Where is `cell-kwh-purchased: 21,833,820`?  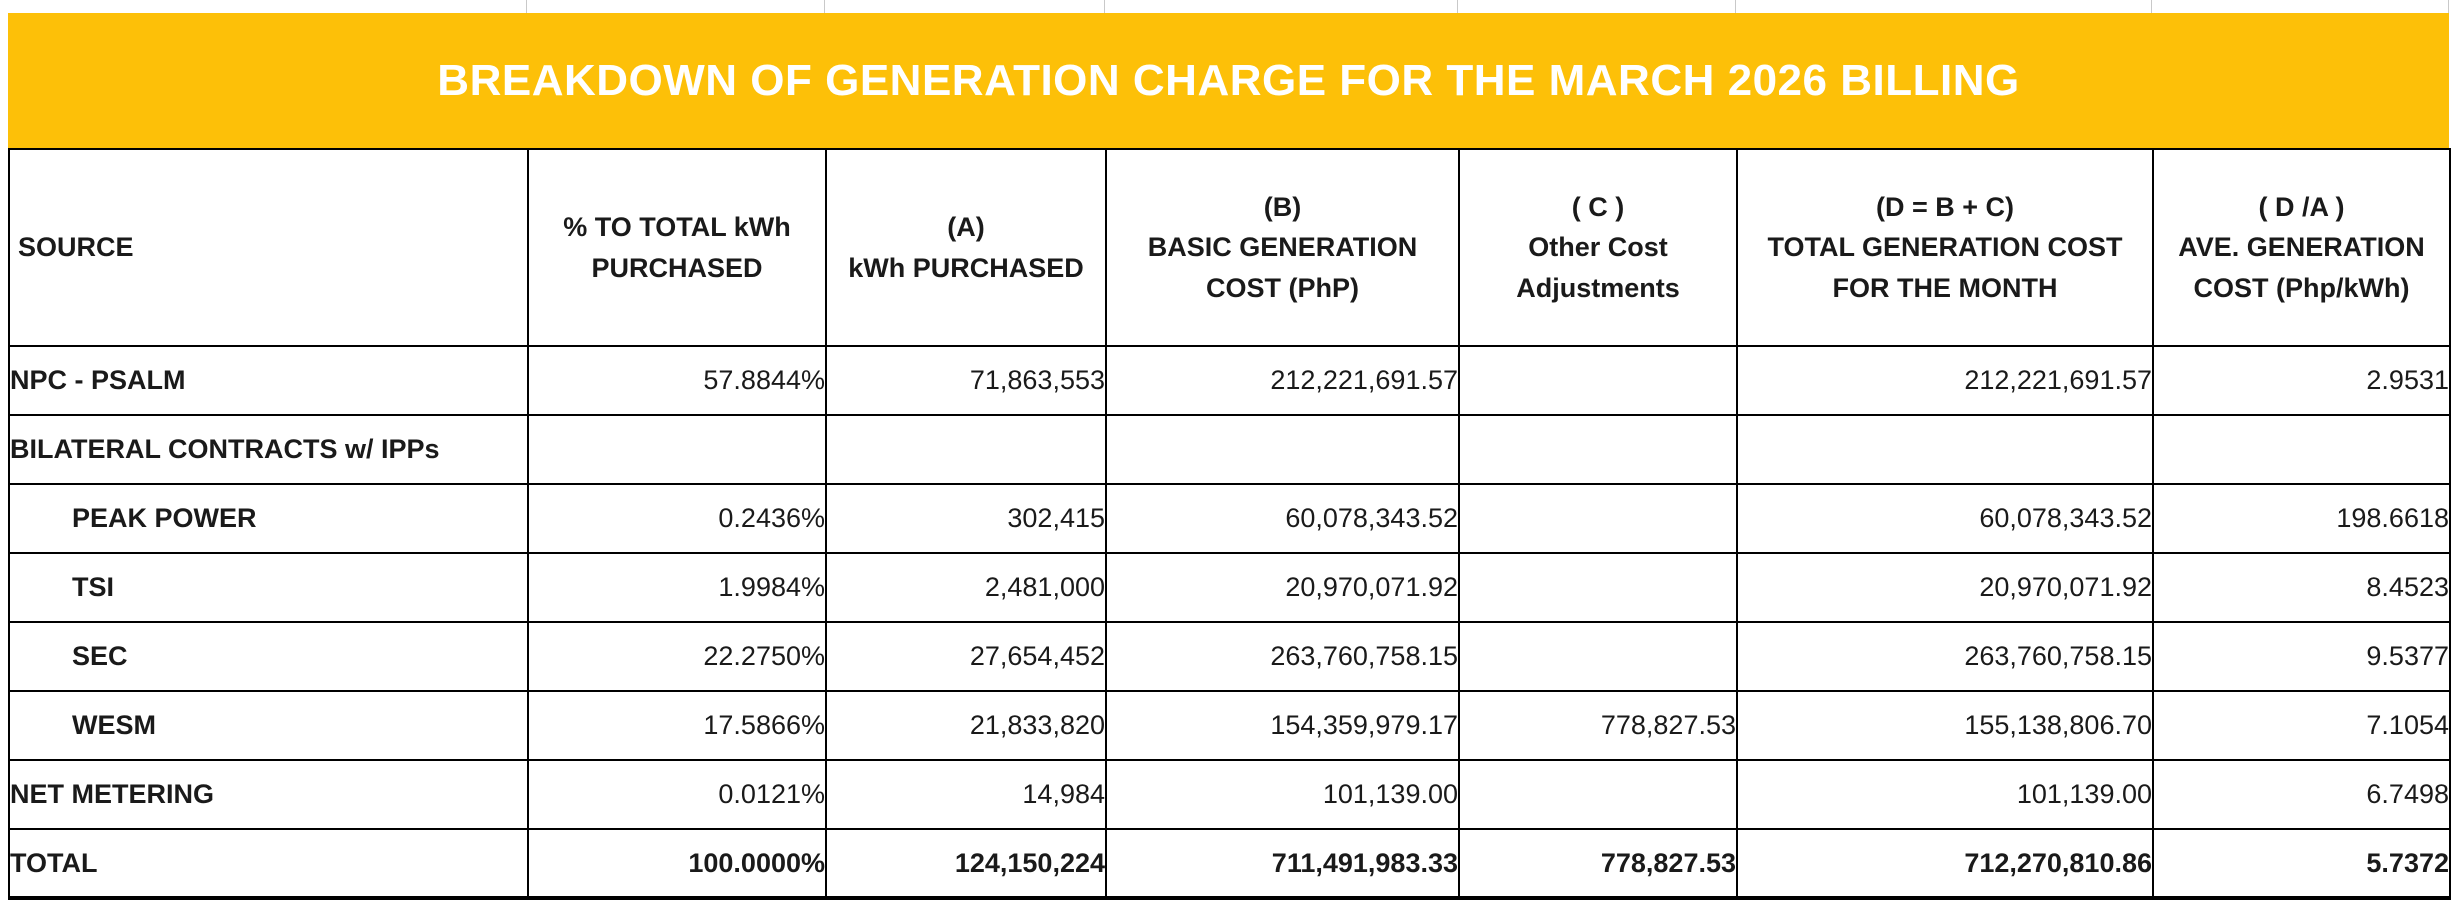
cell-kwh-purchased: 21,833,820 is located at coordinates (966, 725).